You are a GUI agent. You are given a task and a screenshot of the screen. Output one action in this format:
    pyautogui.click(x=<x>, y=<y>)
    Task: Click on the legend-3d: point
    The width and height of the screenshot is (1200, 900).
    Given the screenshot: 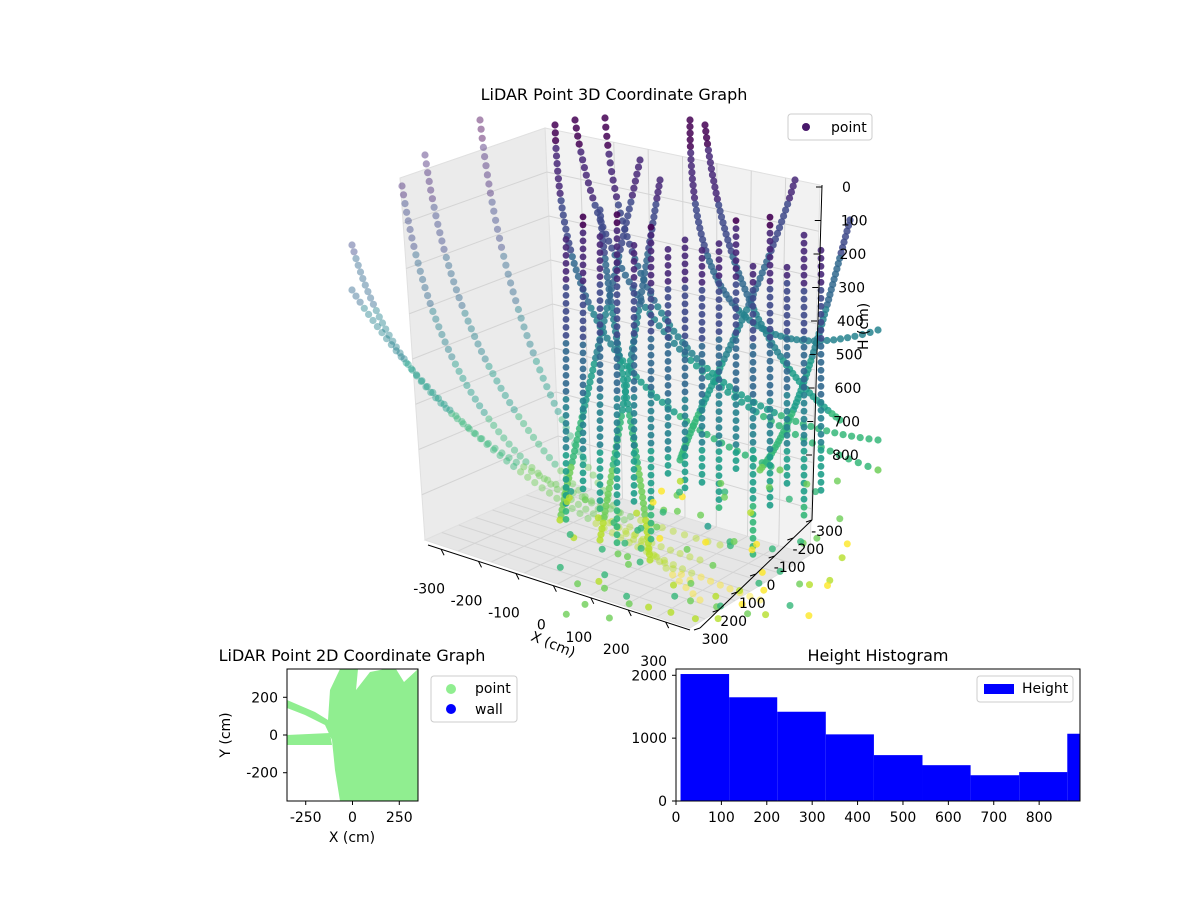 What is the action you would take?
    pyautogui.click(x=830, y=127)
    